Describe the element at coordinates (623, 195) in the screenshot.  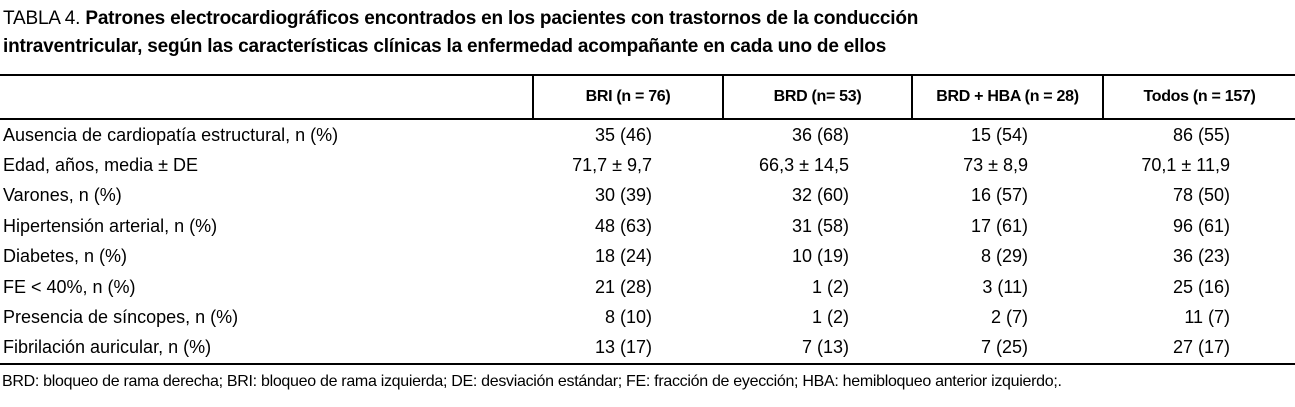
I see `cell-value: 30 (39)` at that location.